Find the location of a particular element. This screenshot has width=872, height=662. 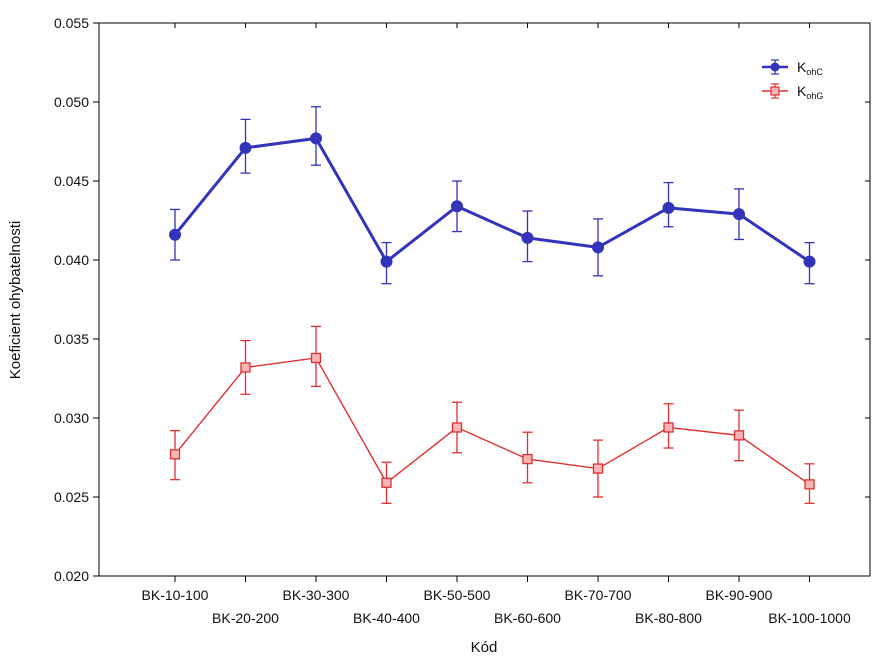

y-tick-label: 0.045 is located at coordinates (71, 181).